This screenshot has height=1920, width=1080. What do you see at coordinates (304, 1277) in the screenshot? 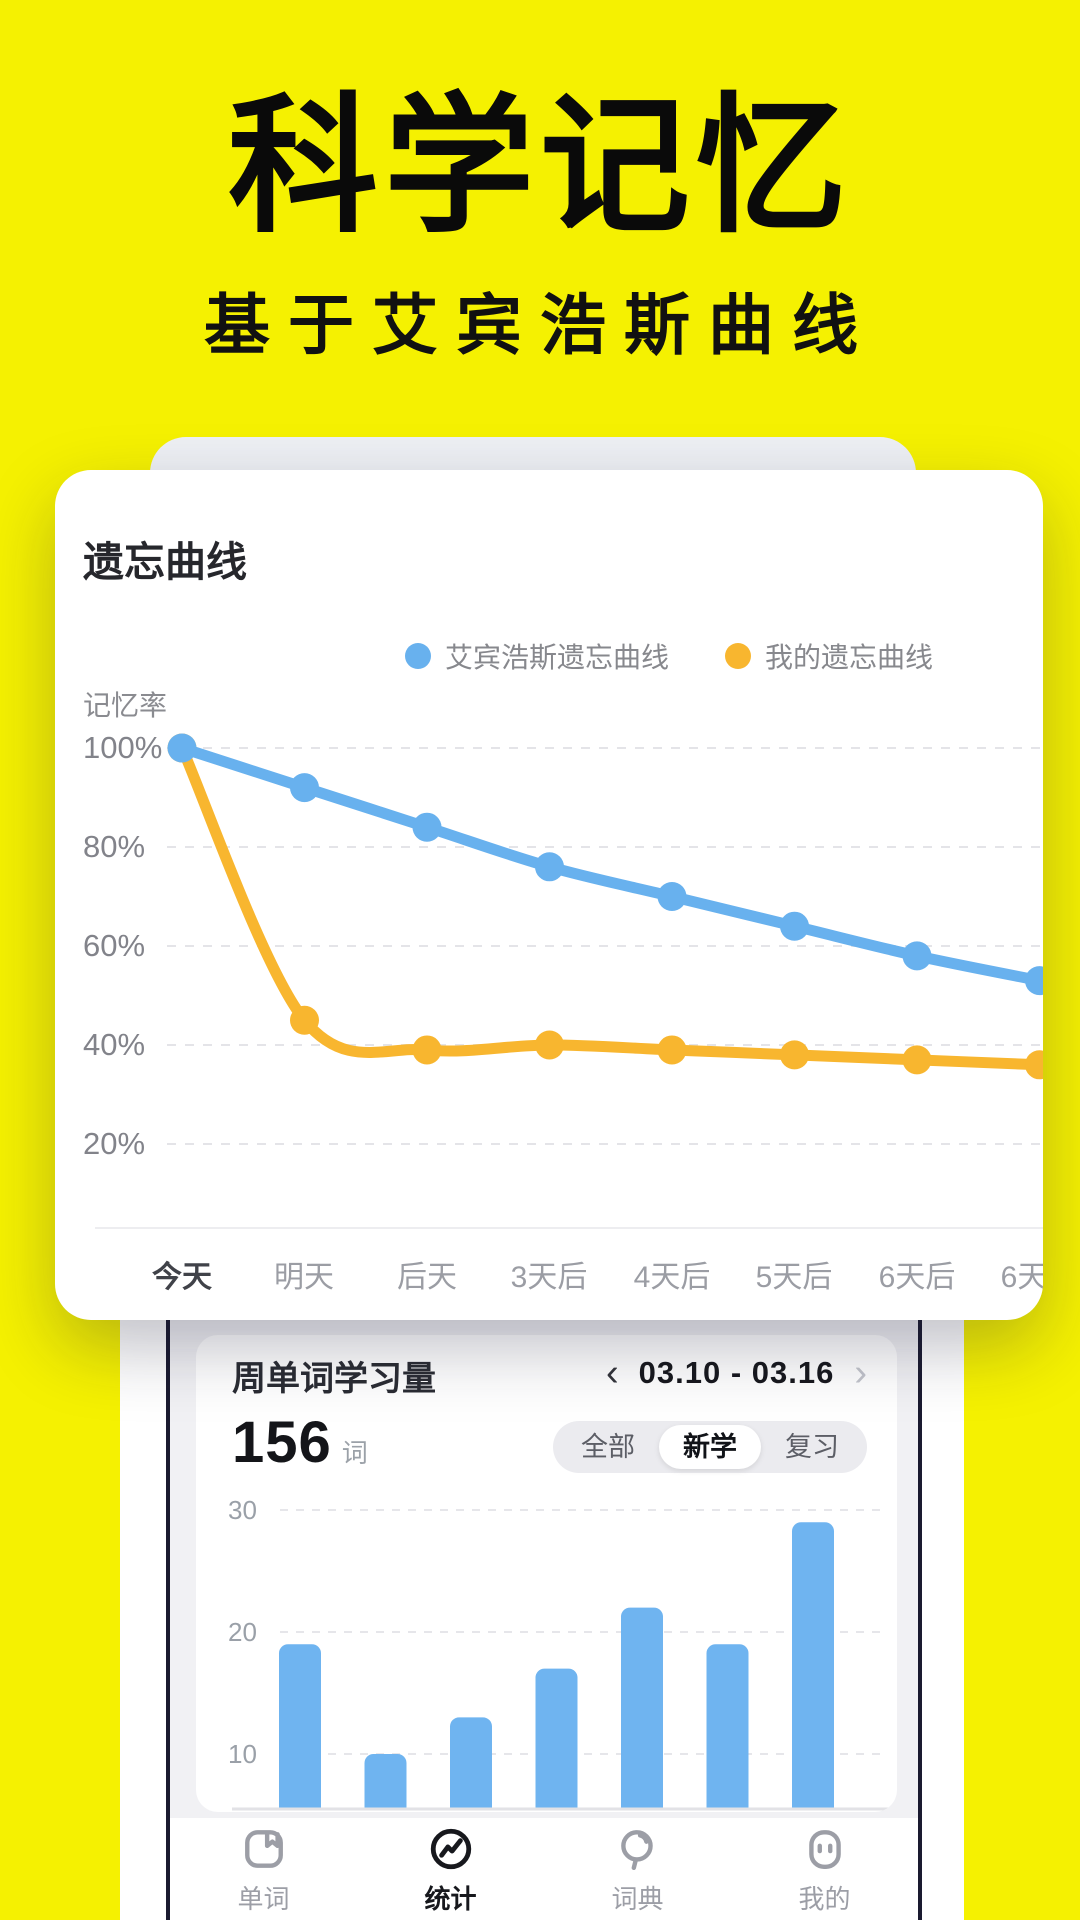
I see `x-axis-label: 明天` at bounding box center [304, 1277].